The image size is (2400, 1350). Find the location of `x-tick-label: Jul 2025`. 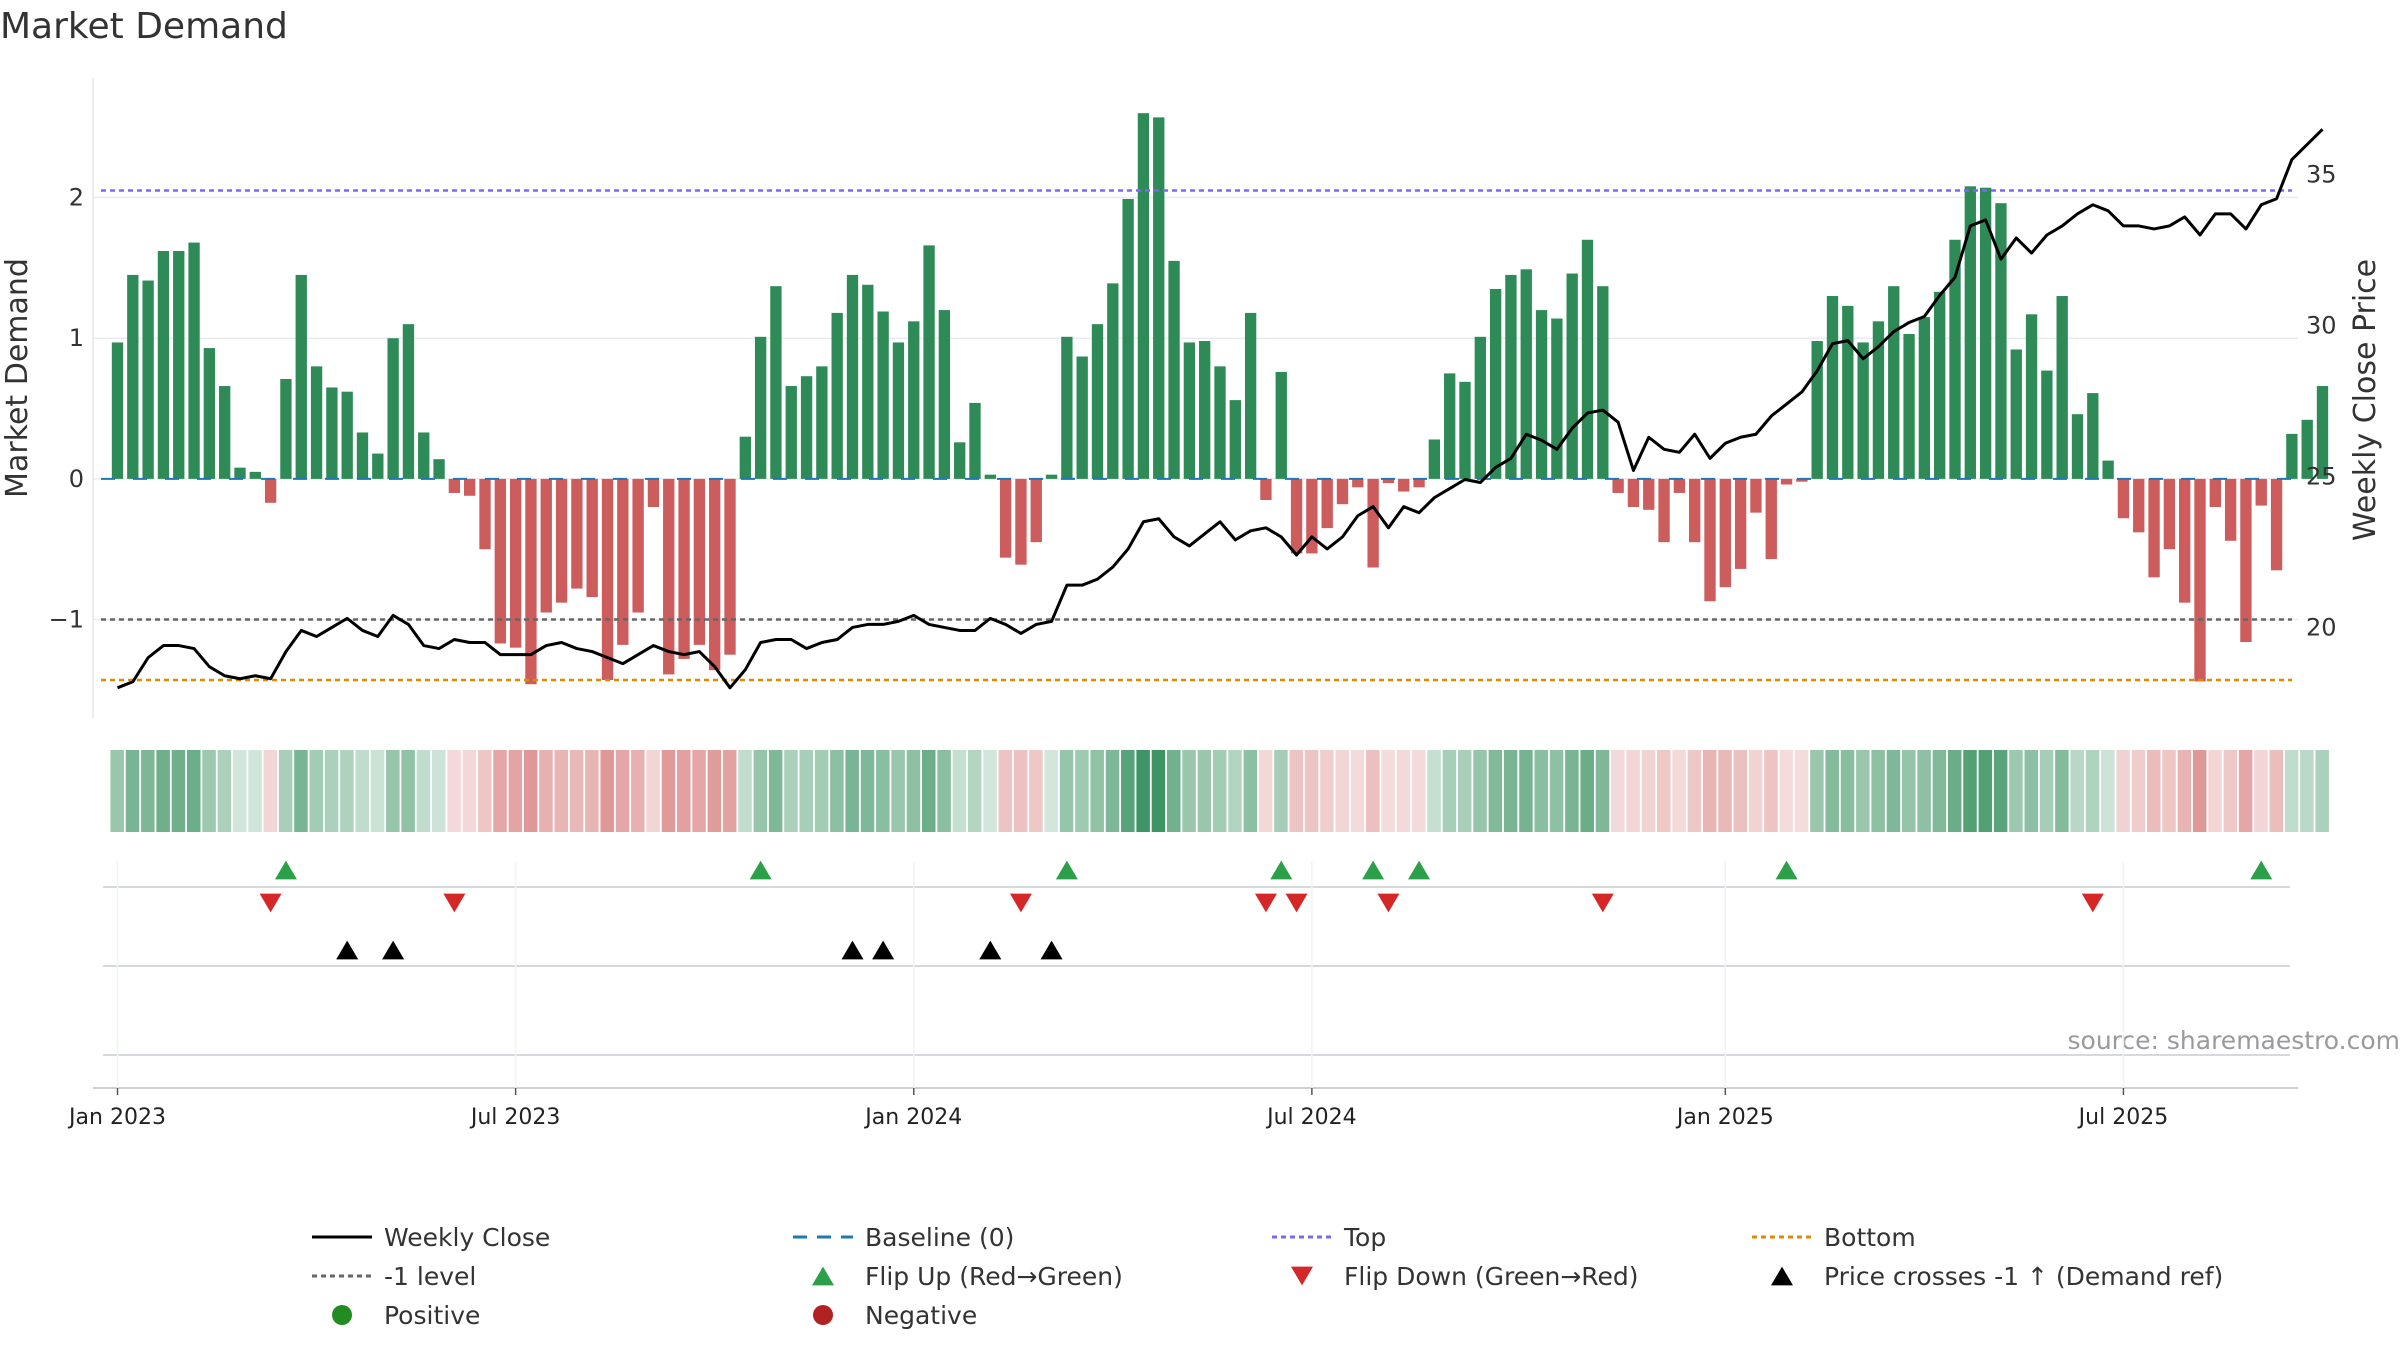

x-tick-label: Jul 2025 is located at coordinates (2123, 1117).